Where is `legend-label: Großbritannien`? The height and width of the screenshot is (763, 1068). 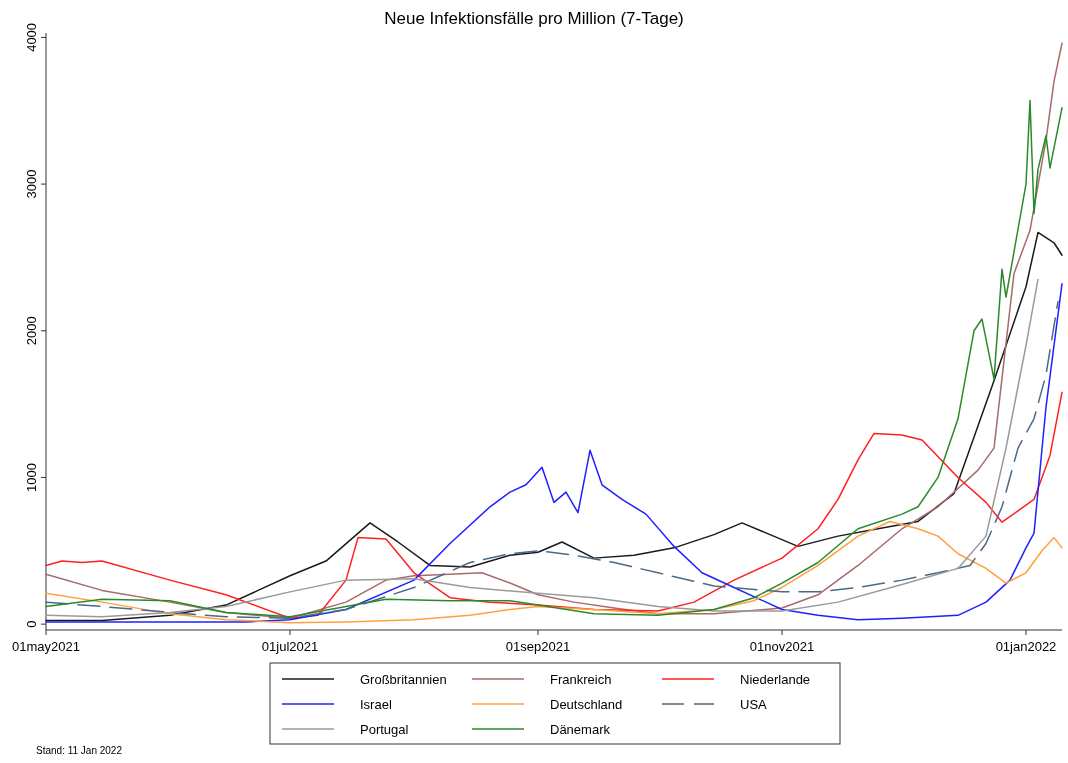 legend-label: Großbritannien is located at coordinates (403, 679).